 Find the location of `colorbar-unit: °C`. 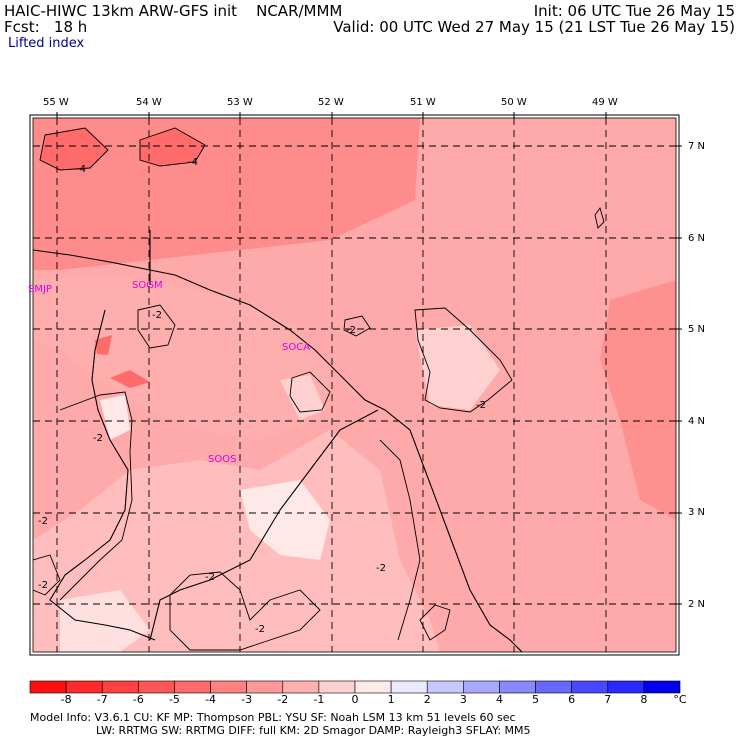

colorbar-unit: °C is located at coordinates (680, 699).